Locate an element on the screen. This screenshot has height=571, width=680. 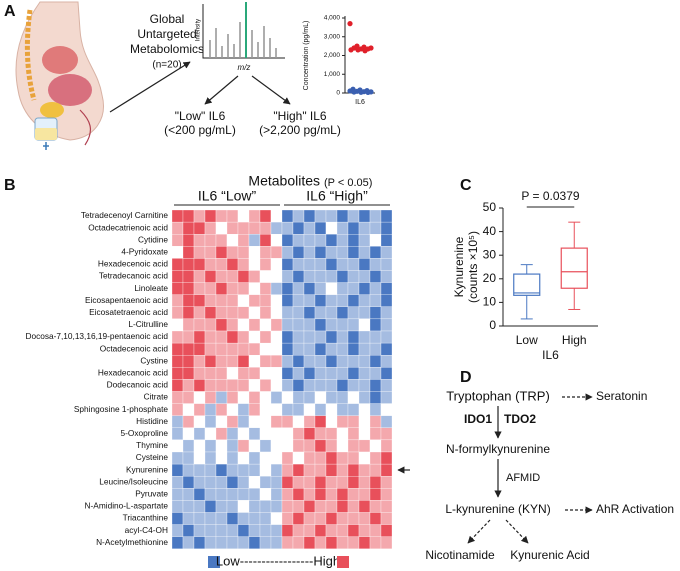
row-label: N-Amidino-L-aspartate is located at coordinates (127, 506).